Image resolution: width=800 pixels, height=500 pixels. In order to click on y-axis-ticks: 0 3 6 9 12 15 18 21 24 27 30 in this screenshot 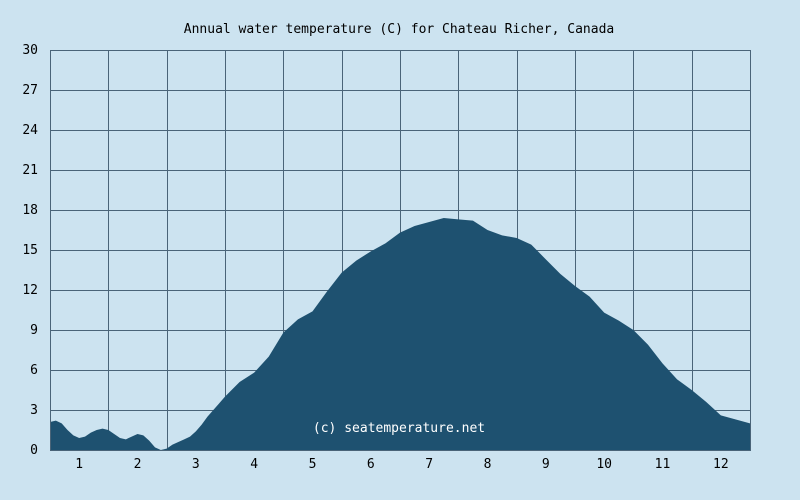, I will do `click(30, 250)`.